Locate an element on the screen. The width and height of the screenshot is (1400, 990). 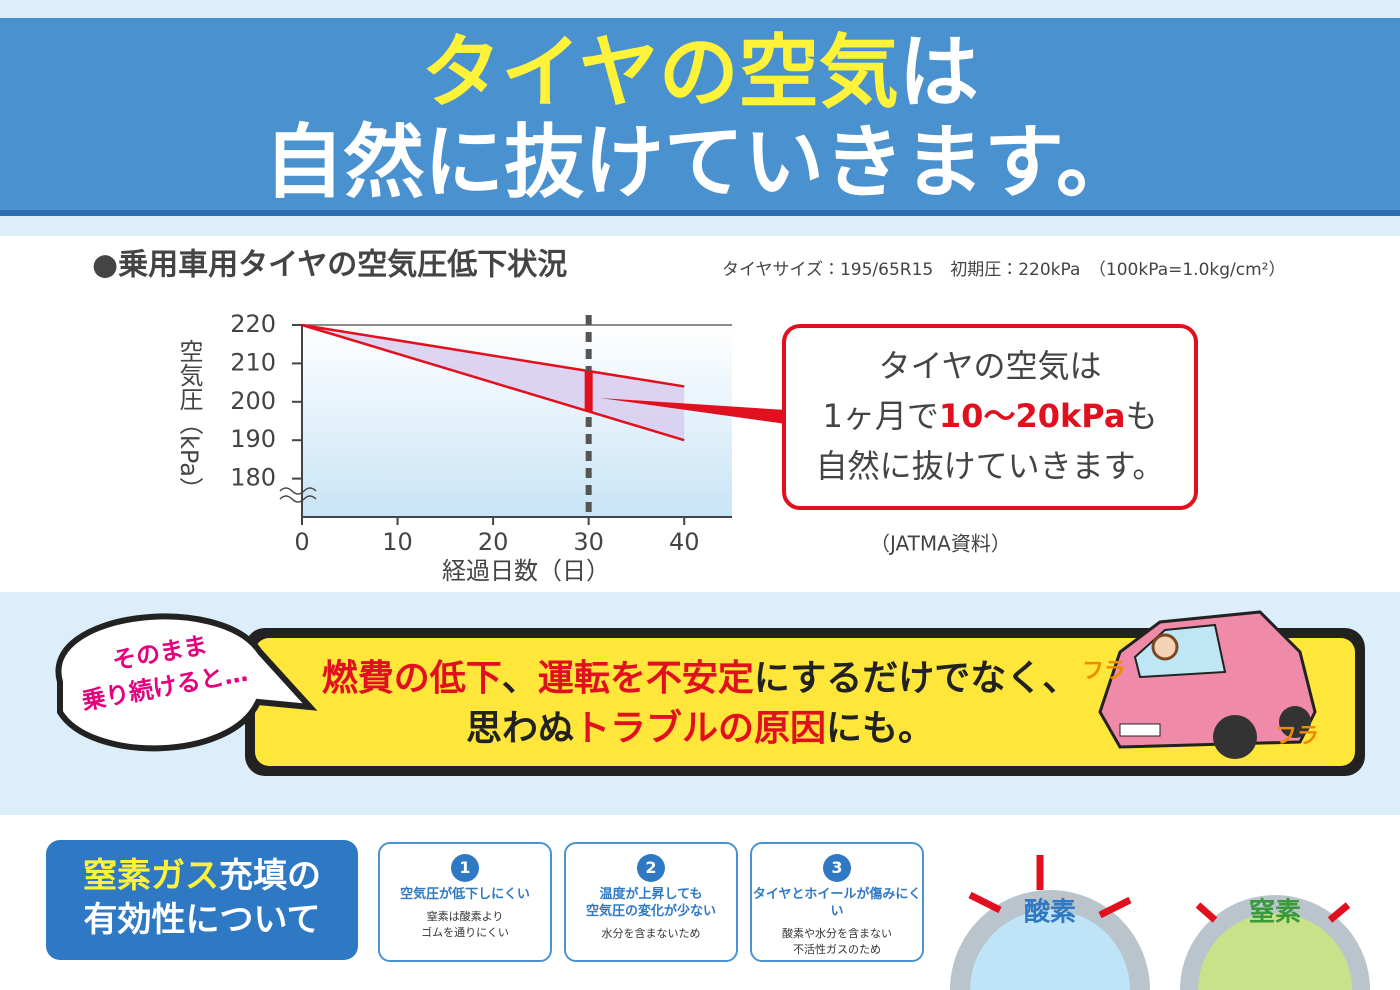
card-number: 3 is located at coordinates (837, 868).